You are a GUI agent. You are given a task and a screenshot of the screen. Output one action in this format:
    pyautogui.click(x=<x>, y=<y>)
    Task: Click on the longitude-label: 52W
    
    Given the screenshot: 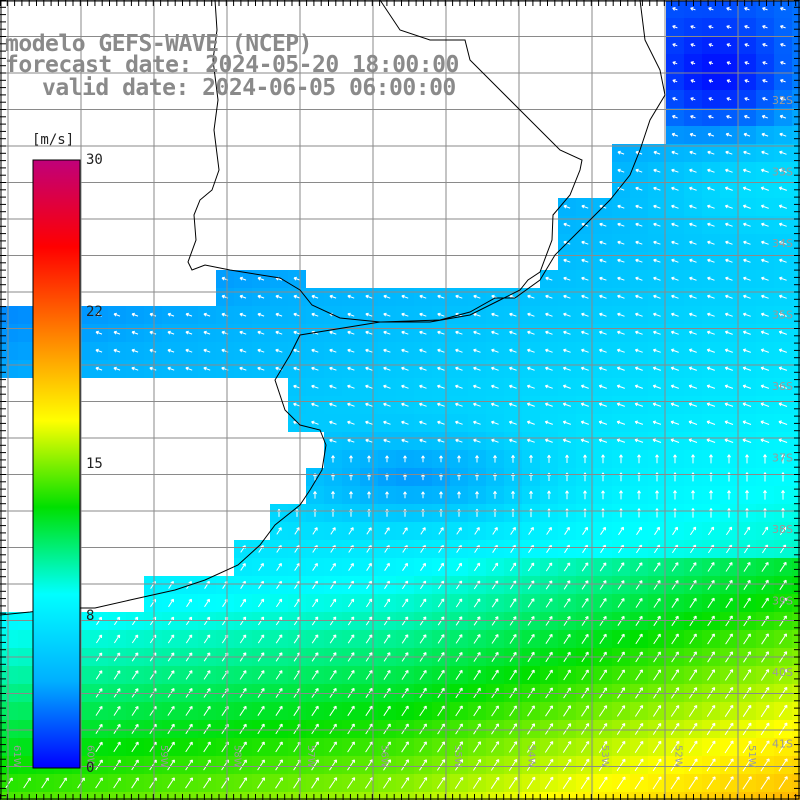 What is the action you would take?
    pyautogui.click(x=678, y=756)
    